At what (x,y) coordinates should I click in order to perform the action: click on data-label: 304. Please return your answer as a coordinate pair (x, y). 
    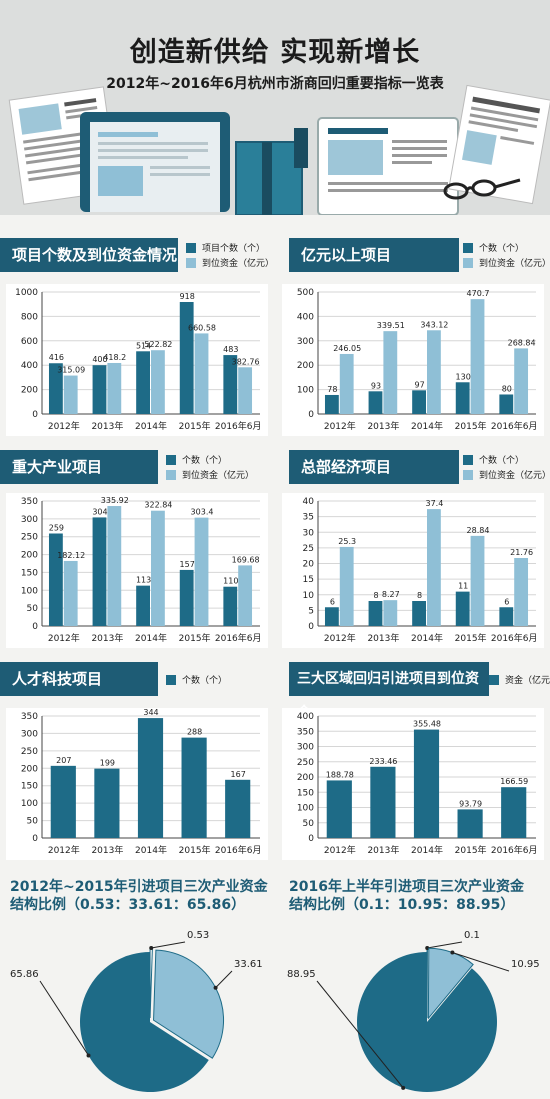
    Looking at the image, I should click on (99, 511).